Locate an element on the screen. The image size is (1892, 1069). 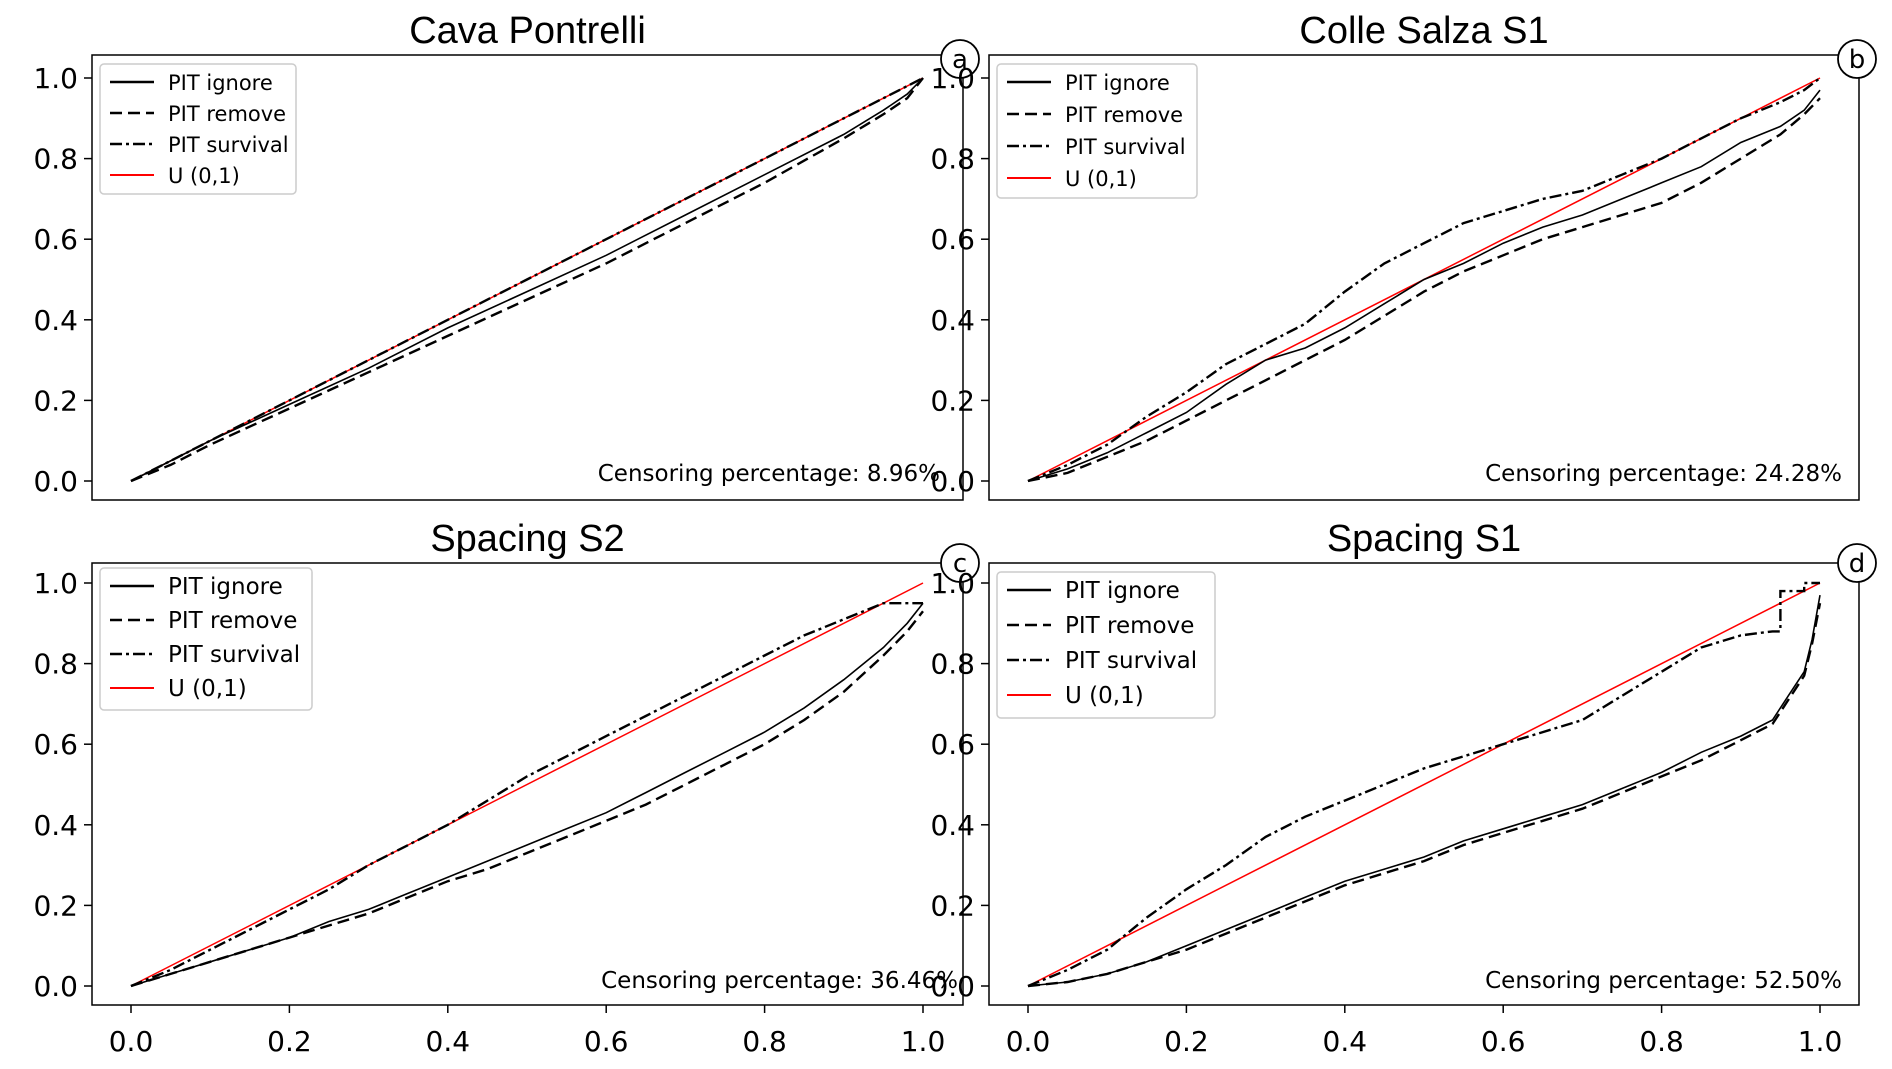
censoring-annotation: Censoring percentage: 36.46% is located at coordinates (779, 981).